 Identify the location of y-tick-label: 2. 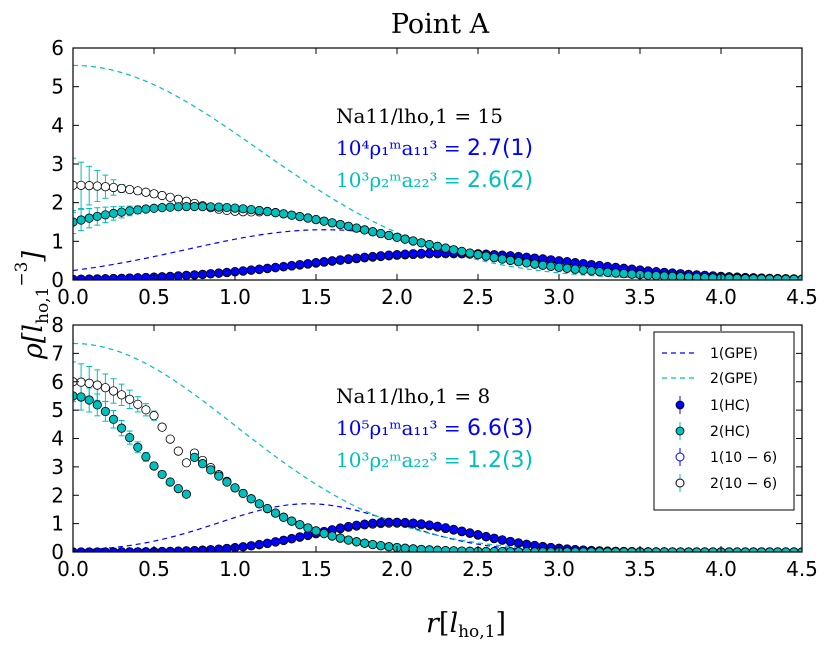
(57, 495).